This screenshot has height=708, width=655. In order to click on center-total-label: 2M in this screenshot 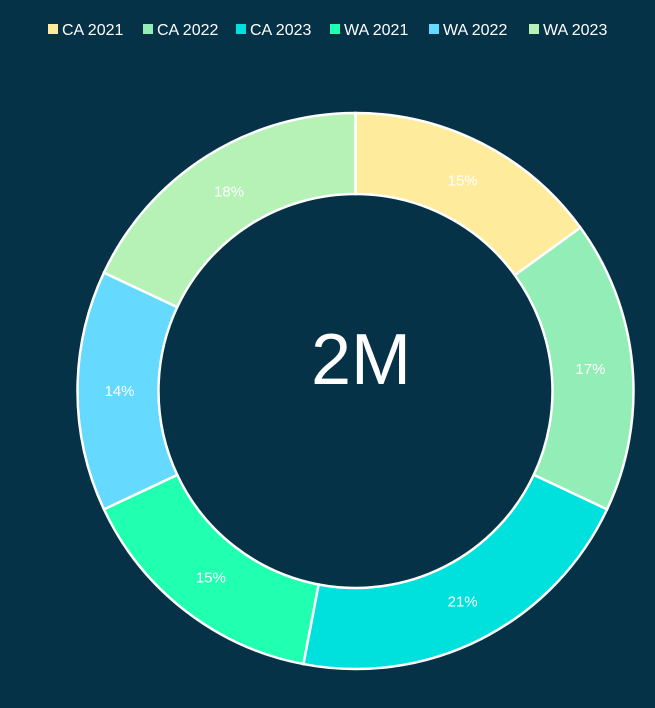, I will do `click(361, 360)`.